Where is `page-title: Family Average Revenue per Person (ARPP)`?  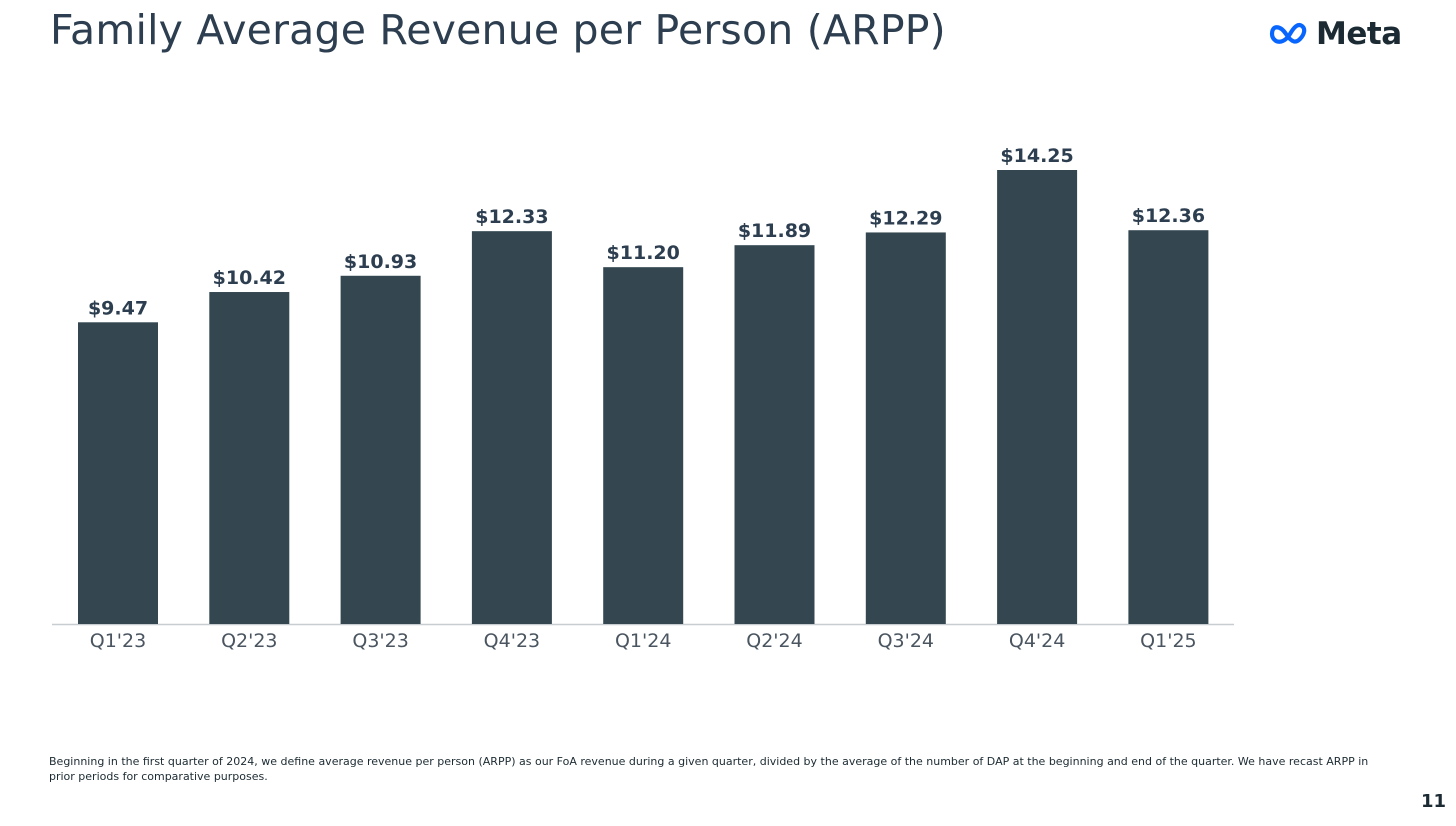 page-title: Family Average Revenue per Person (ARPP) is located at coordinates (498, 30).